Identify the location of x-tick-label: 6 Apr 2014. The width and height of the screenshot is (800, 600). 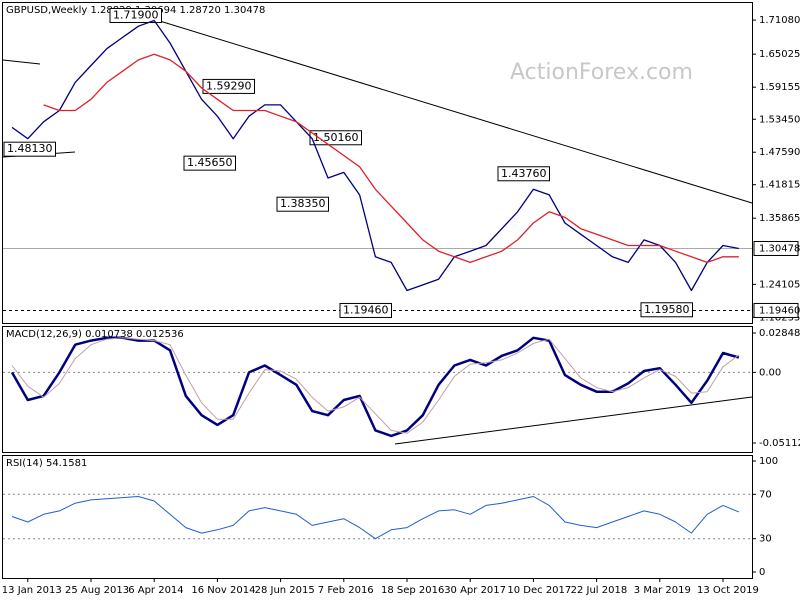
(155, 590).